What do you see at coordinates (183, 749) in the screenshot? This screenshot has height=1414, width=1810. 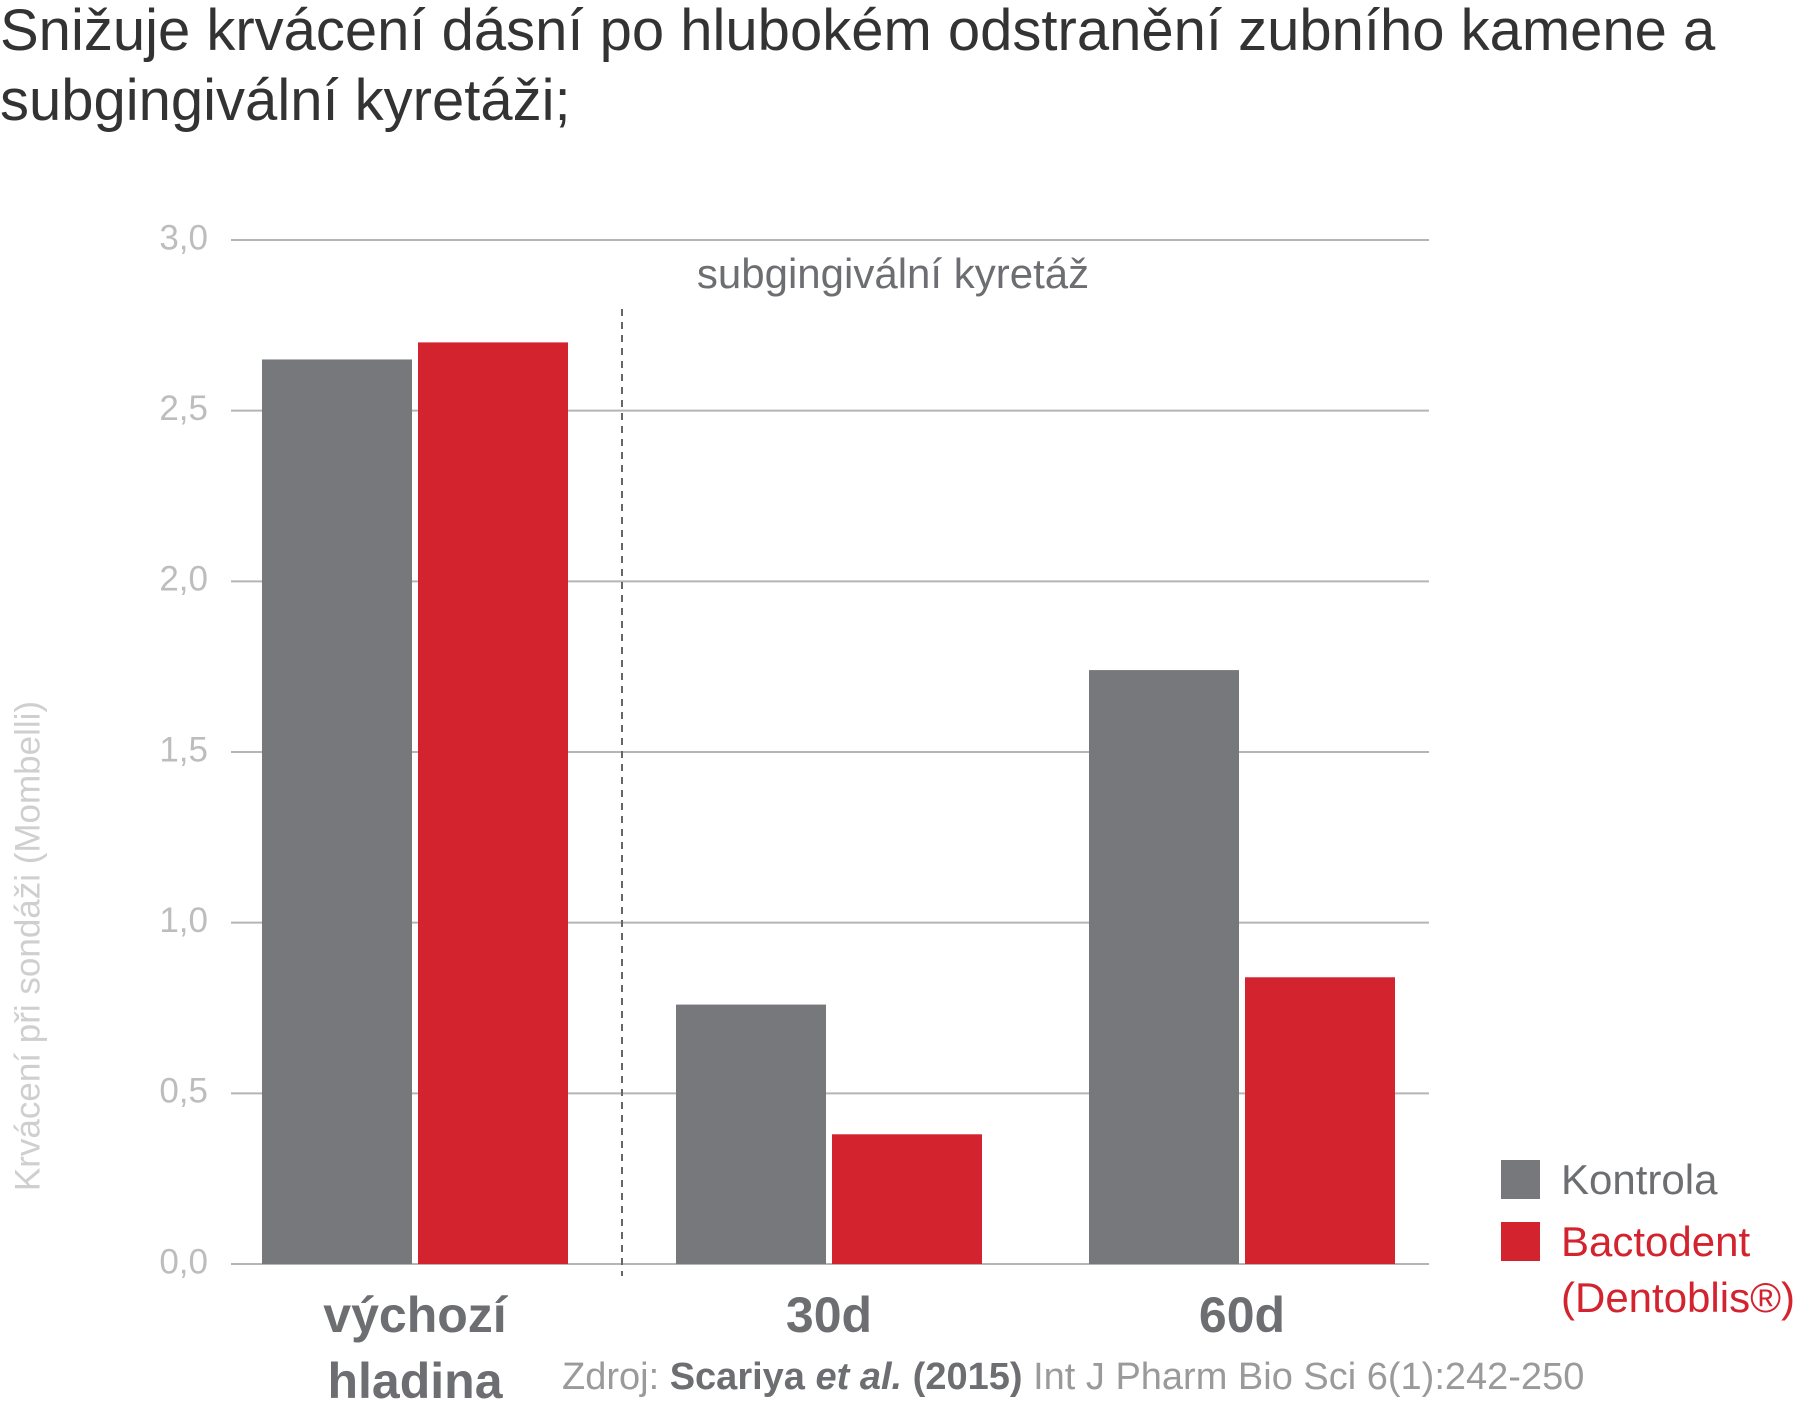 I see `y-tick-label: 1,5` at bounding box center [183, 749].